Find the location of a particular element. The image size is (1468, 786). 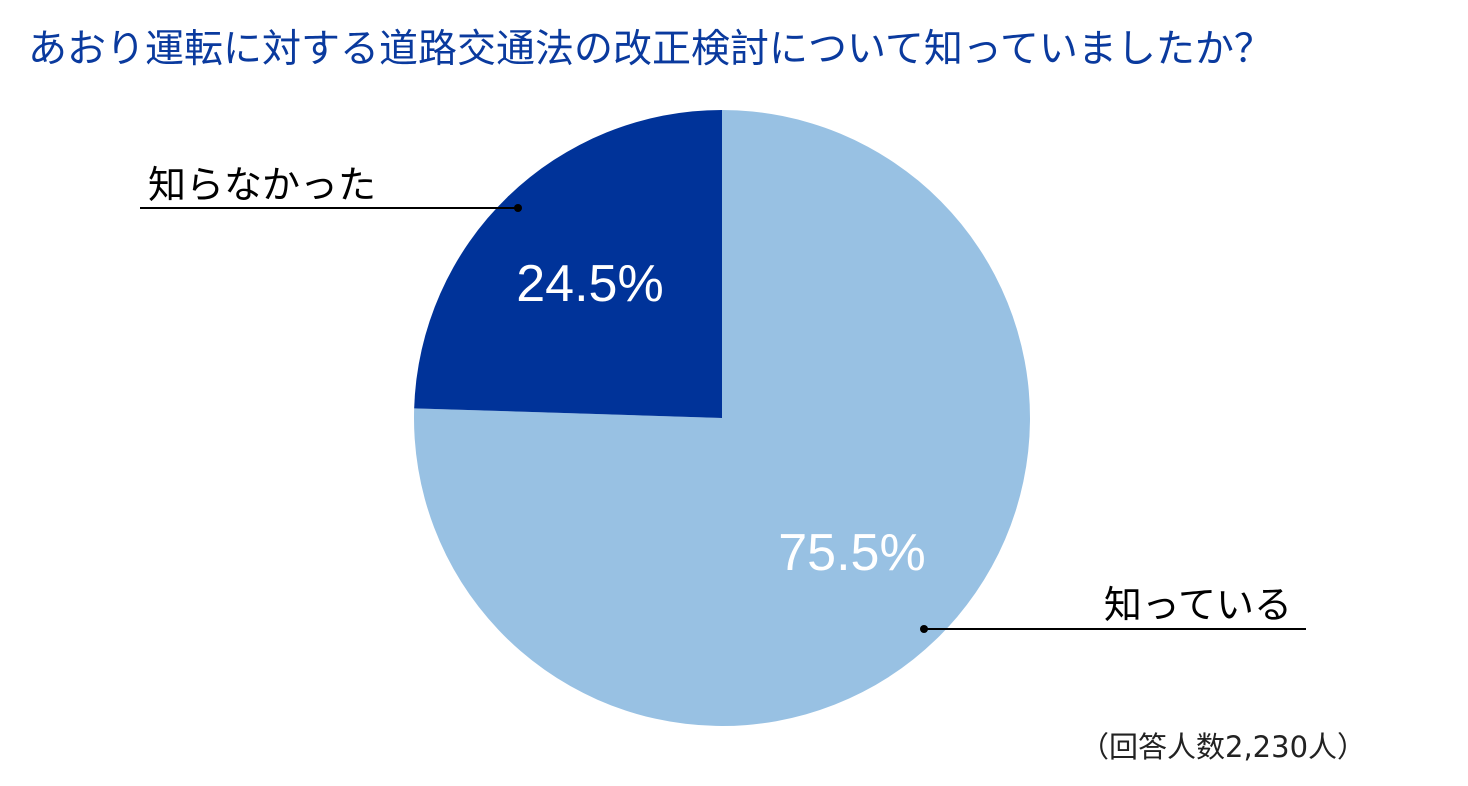

pie-slice-not-know is located at coordinates (568, 264).